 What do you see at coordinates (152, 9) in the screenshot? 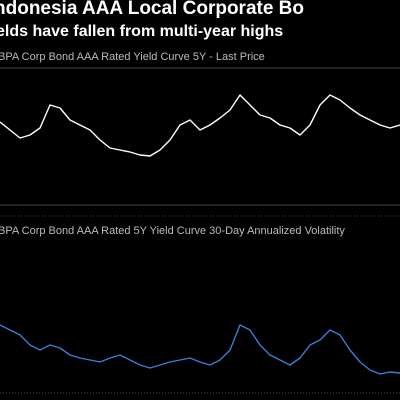
I see `chart-title: ndonesia AAA Local Corporate Bo` at bounding box center [152, 9].